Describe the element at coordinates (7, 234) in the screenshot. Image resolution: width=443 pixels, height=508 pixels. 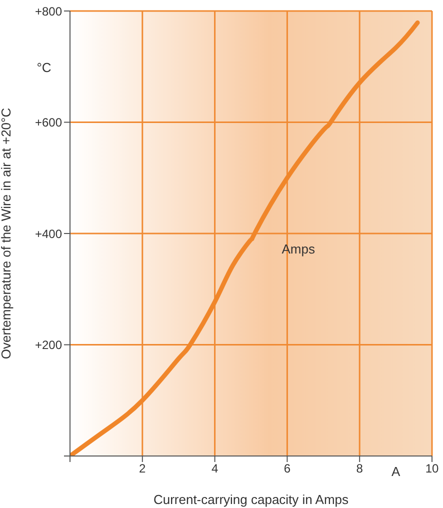
I see `y-axis-title: Overtemperature of the Wire in air at +20°C` at that location.